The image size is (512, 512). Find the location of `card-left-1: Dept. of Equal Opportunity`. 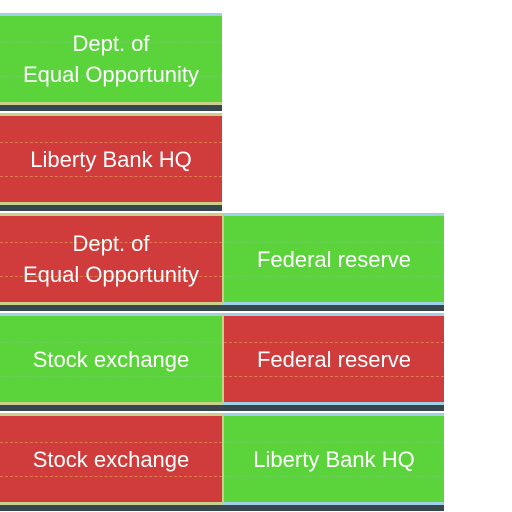

card-left-1: Dept. of Equal Opportunity is located at coordinates (111, 59).